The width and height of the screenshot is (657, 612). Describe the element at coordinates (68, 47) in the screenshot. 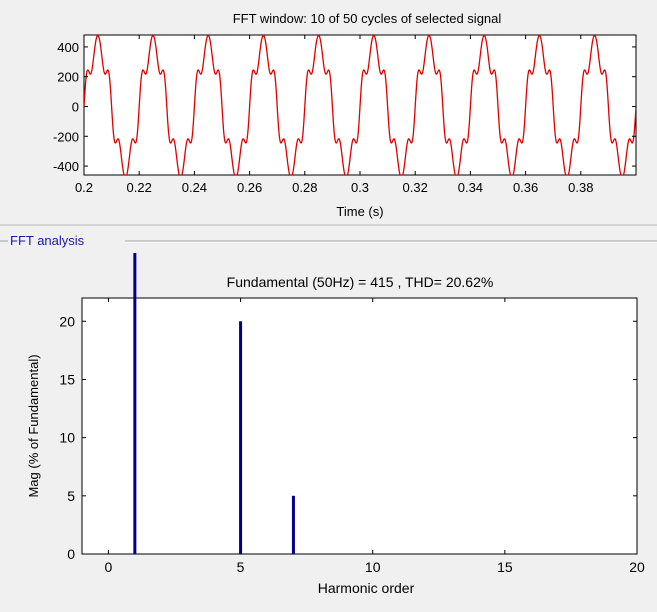

I see `signal-y-tick-label: 400` at that location.